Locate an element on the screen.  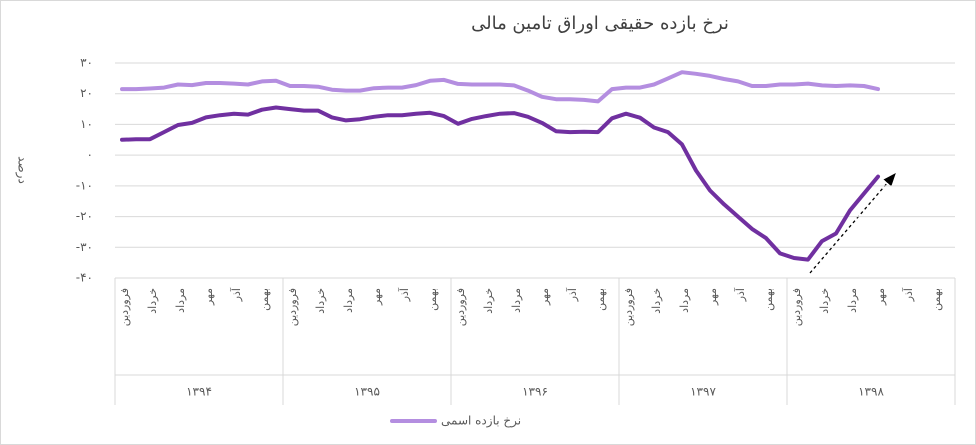
y-axis-label: درصد is located at coordinates (22, 170).